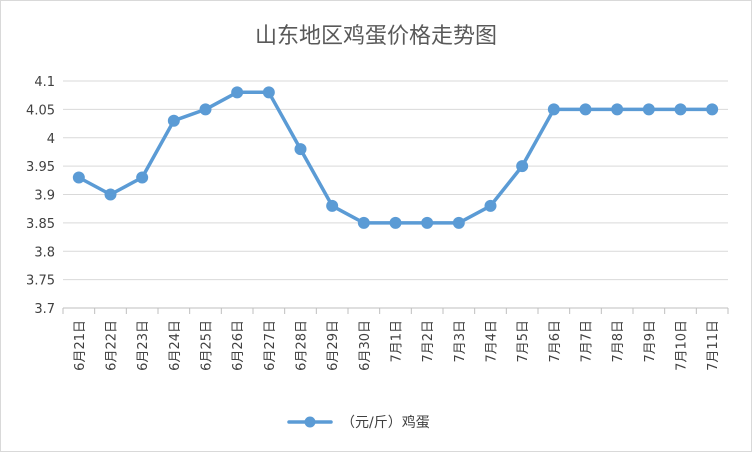 This screenshot has width=752, height=452. What do you see at coordinates (44, 252) in the screenshot?
I see `y-tick-label: 3.8` at bounding box center [44, 252].